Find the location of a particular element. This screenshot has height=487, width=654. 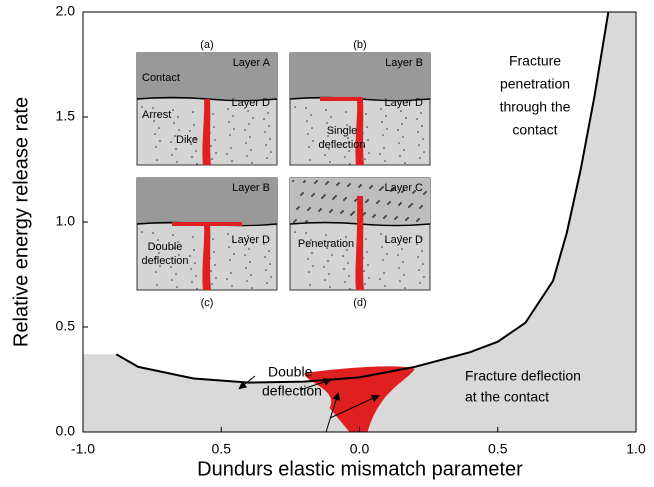

y-tick-label: 2.0 is located at coordinates (66, 11).